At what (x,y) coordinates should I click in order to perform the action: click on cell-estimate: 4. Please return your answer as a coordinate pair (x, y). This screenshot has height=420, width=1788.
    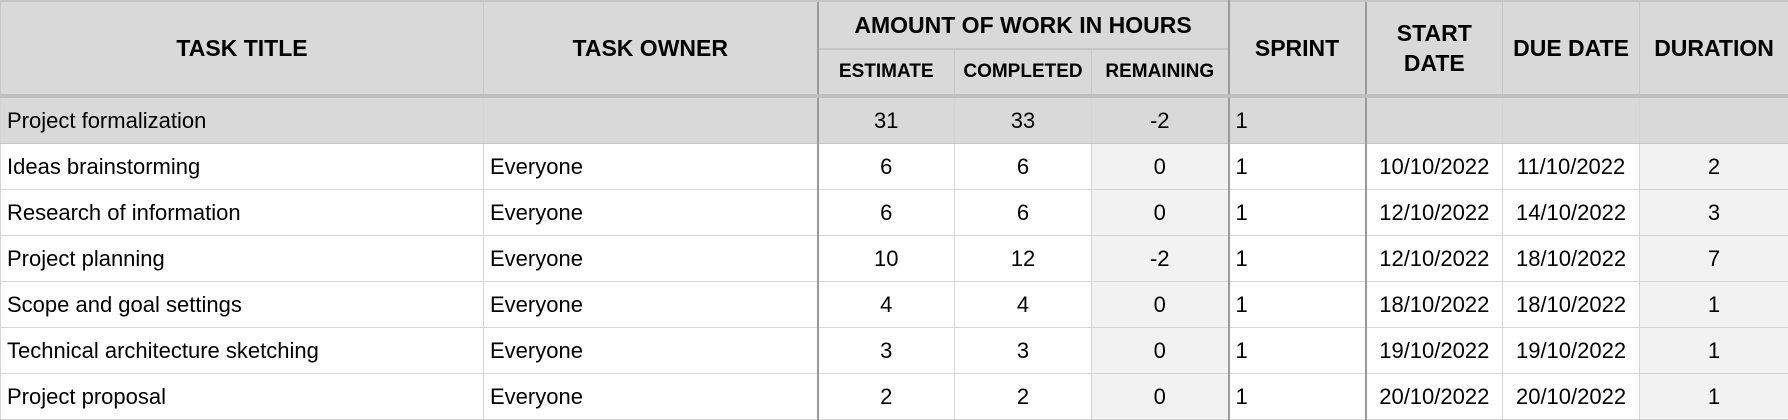
    Looking at the image, I should click on (886, 305).